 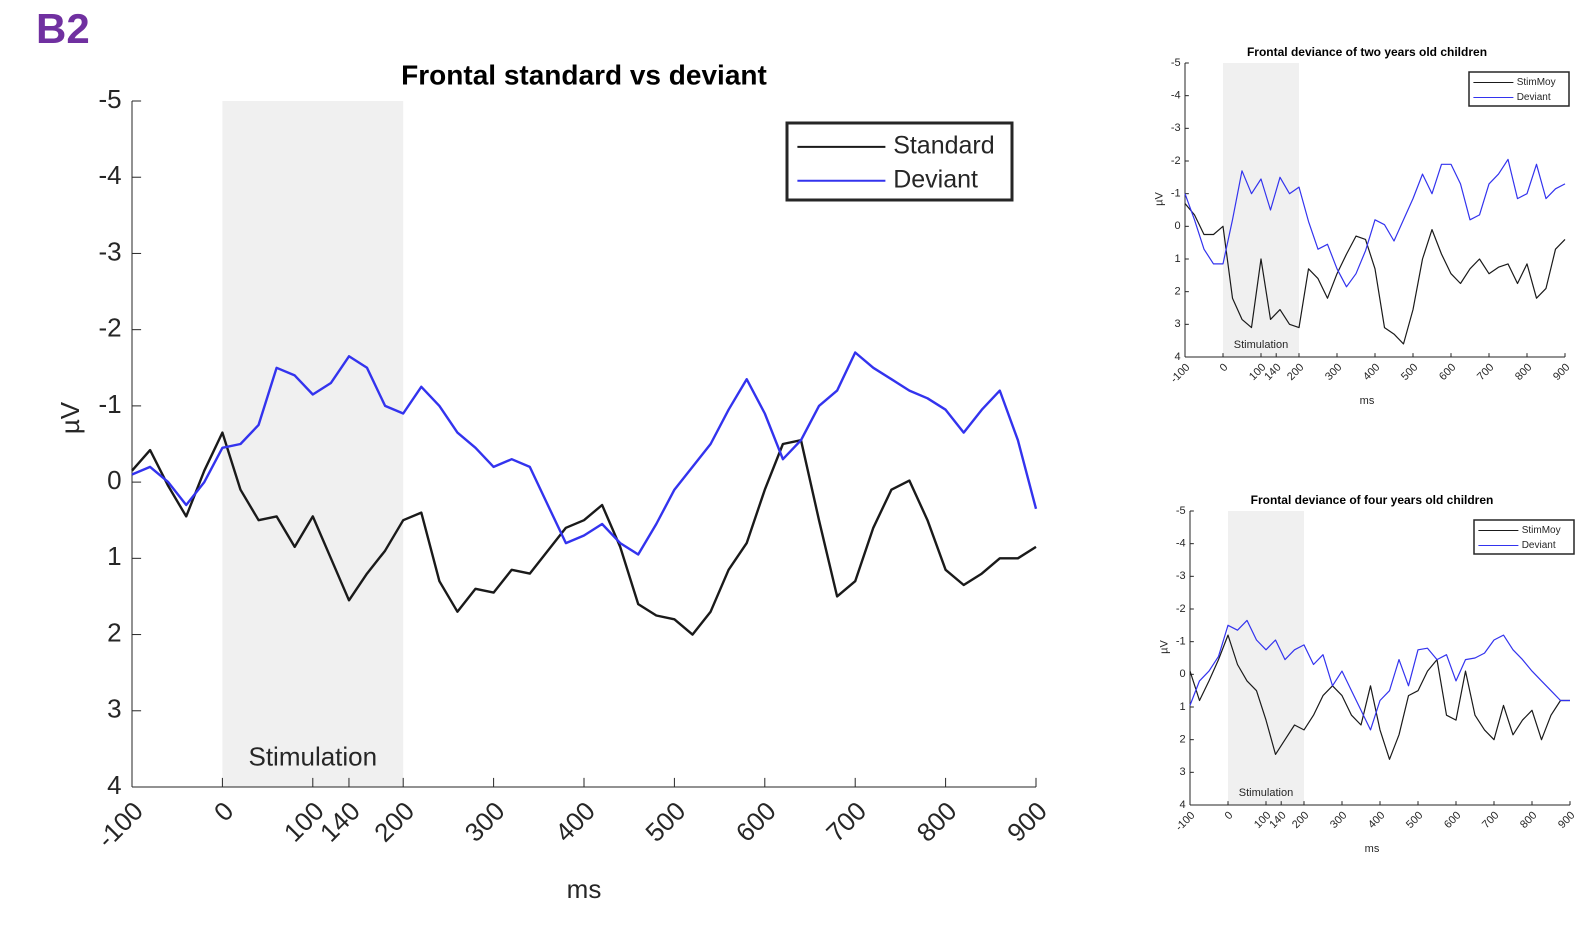 I want to click on chart-title: Frontal standard vs deviant, so click(x=584, y=74).